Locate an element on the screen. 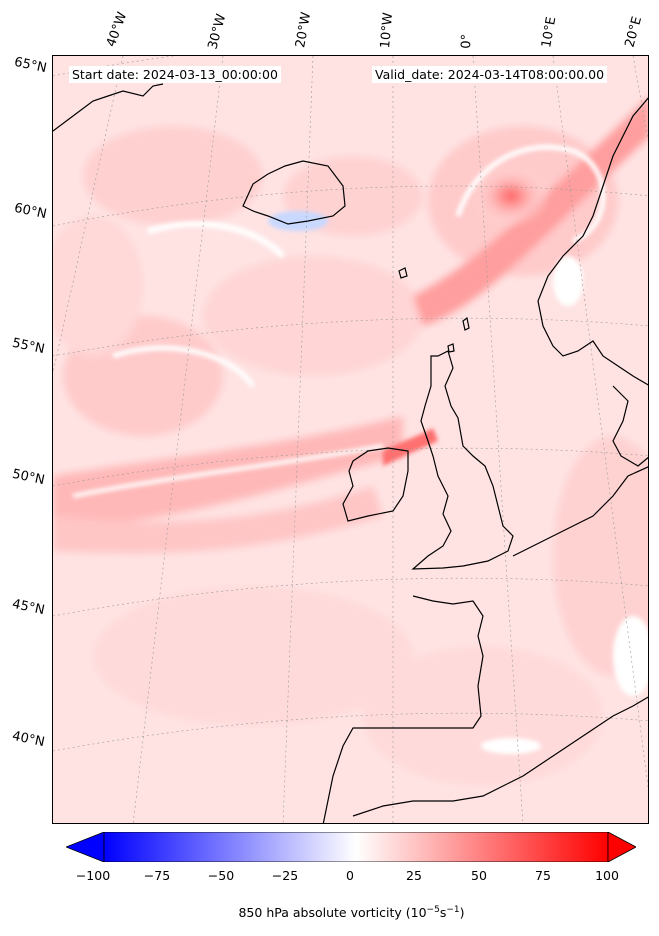  colorbar-body is located at coordinates (356, 847).